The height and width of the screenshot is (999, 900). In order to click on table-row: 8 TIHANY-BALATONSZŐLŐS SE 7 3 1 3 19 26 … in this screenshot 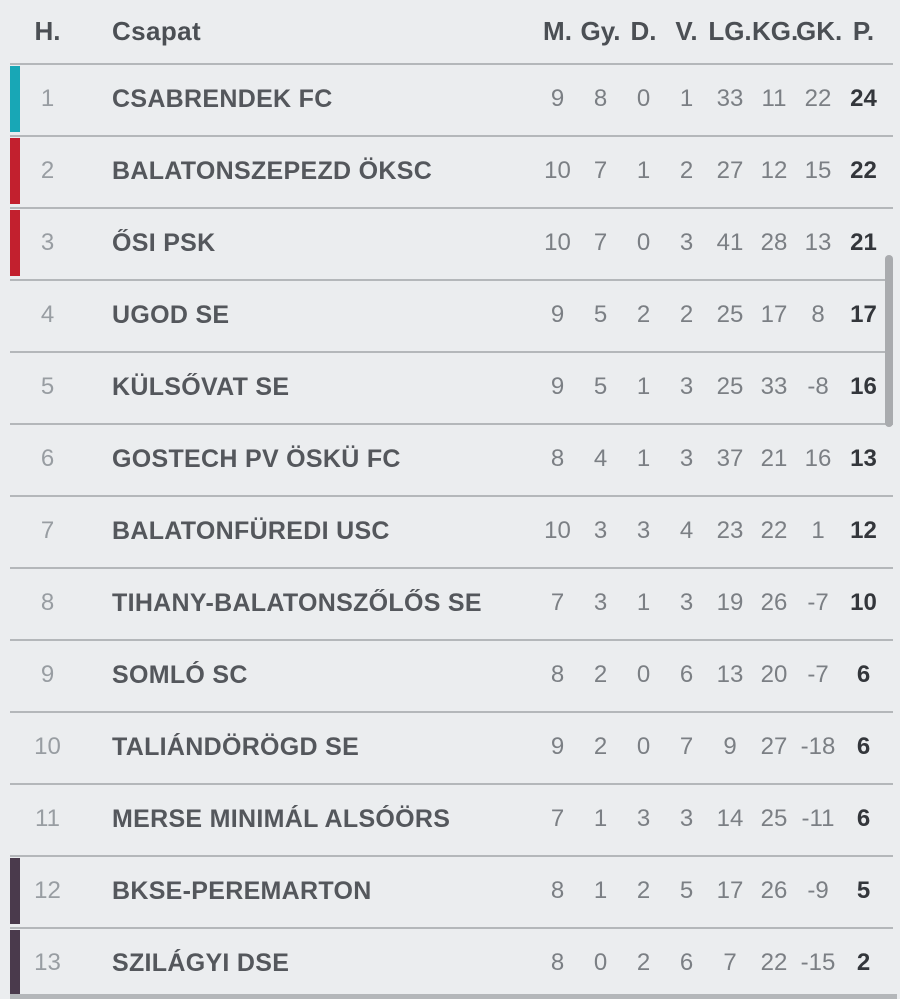, I will do `click(450, 603)`.